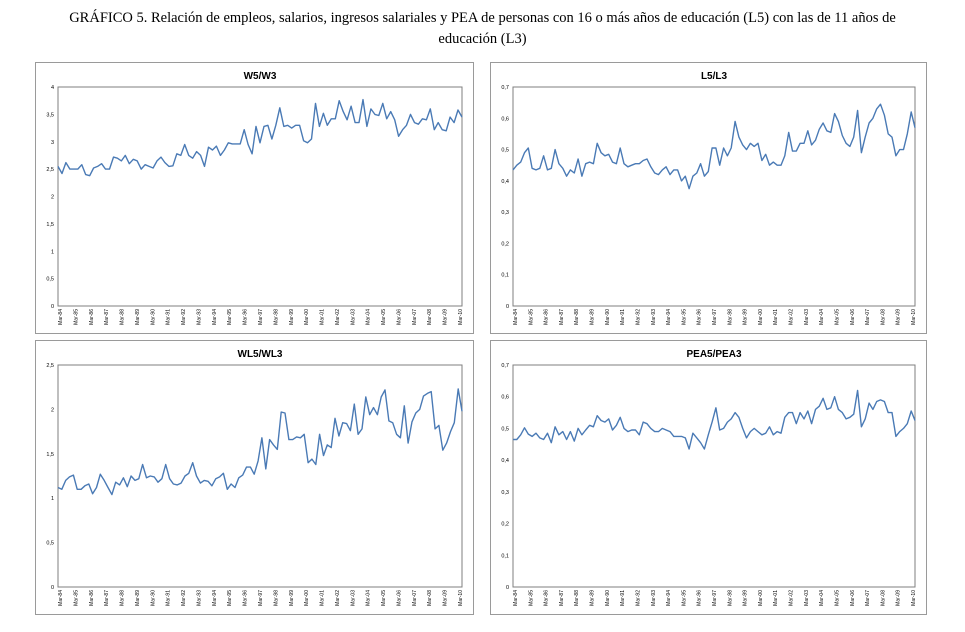 The image size is (965, 632). Describe the element at coordinates (50, 366) in the screenshot. I see `y-tick-label: 2,5` at that location.